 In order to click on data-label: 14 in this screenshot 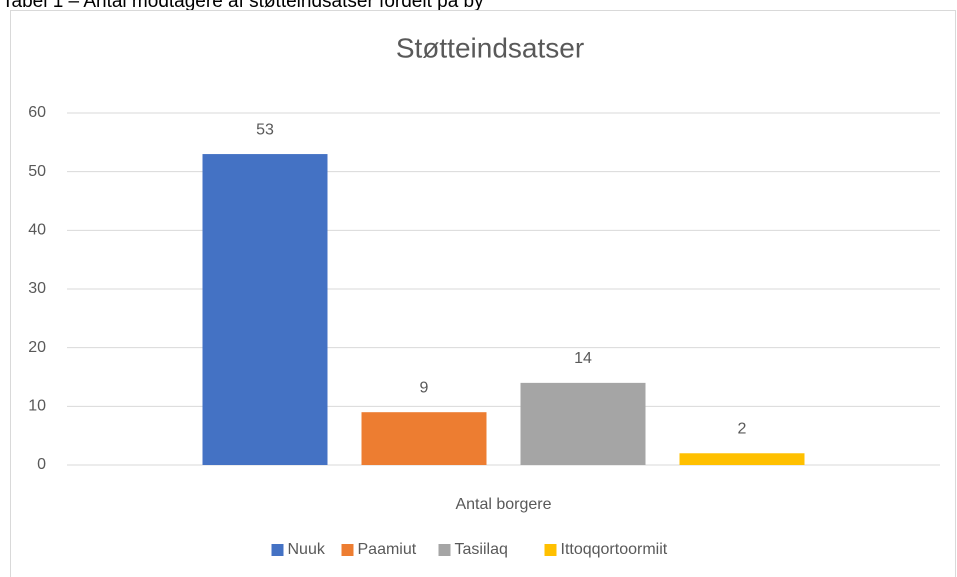, I will do `click(583, 358)`.